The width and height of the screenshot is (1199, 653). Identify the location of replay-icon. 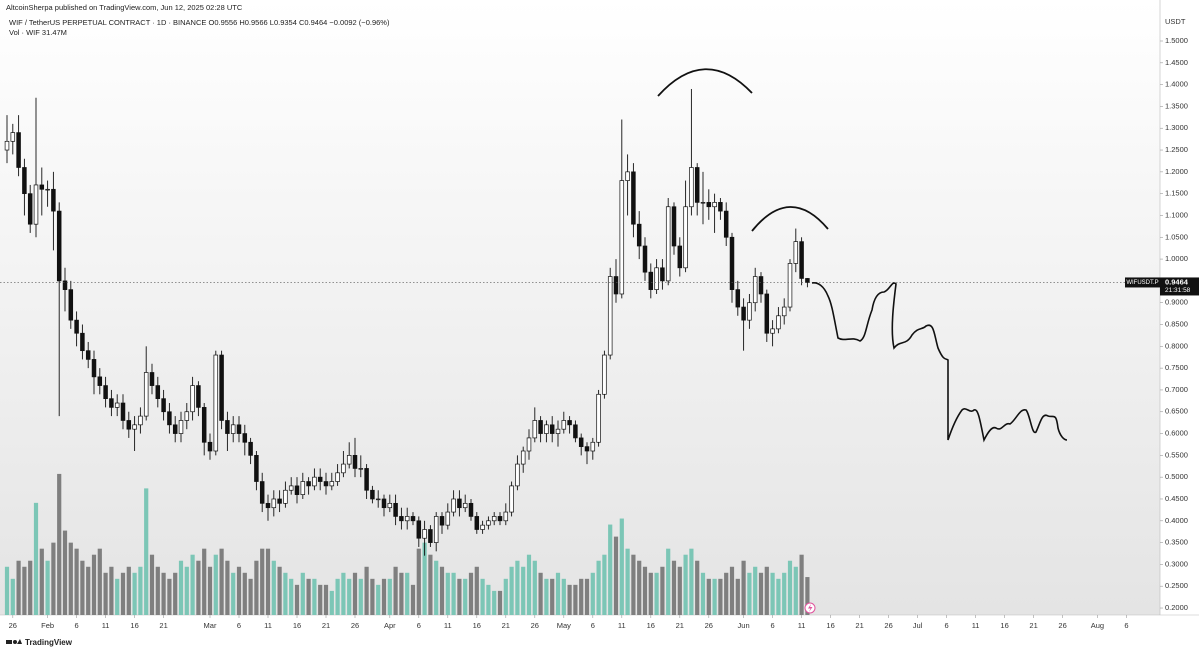
(810, 608).